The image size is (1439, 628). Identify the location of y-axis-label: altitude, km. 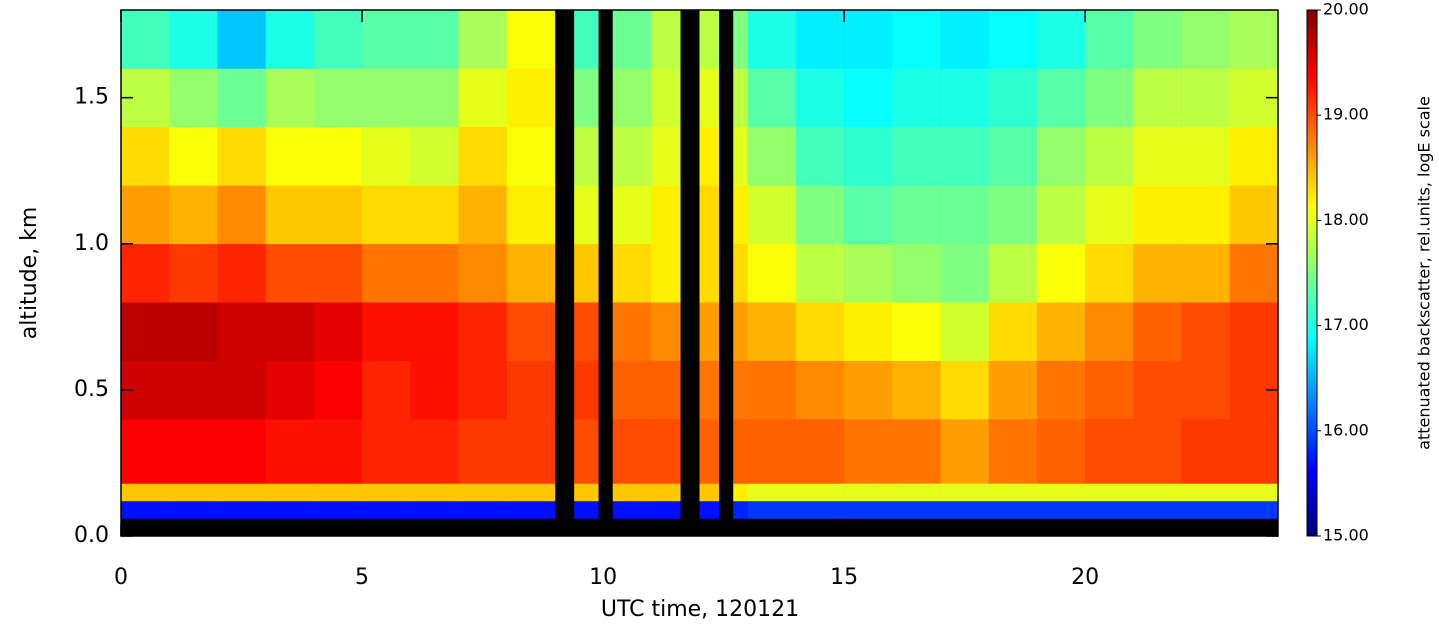
(29, 273).